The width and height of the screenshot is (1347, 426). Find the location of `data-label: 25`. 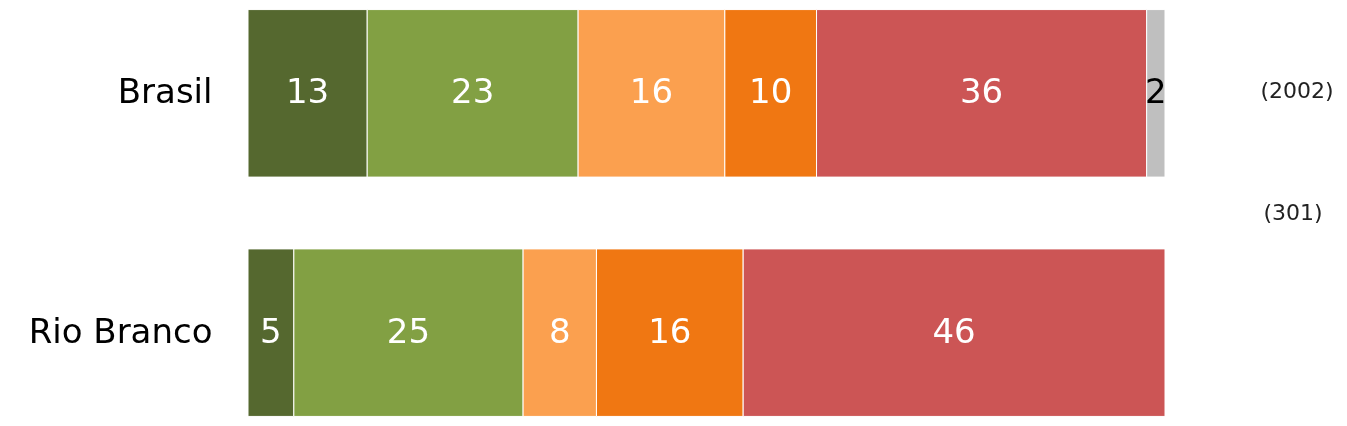

data-label: 25 is located at coordinates (408, 330).